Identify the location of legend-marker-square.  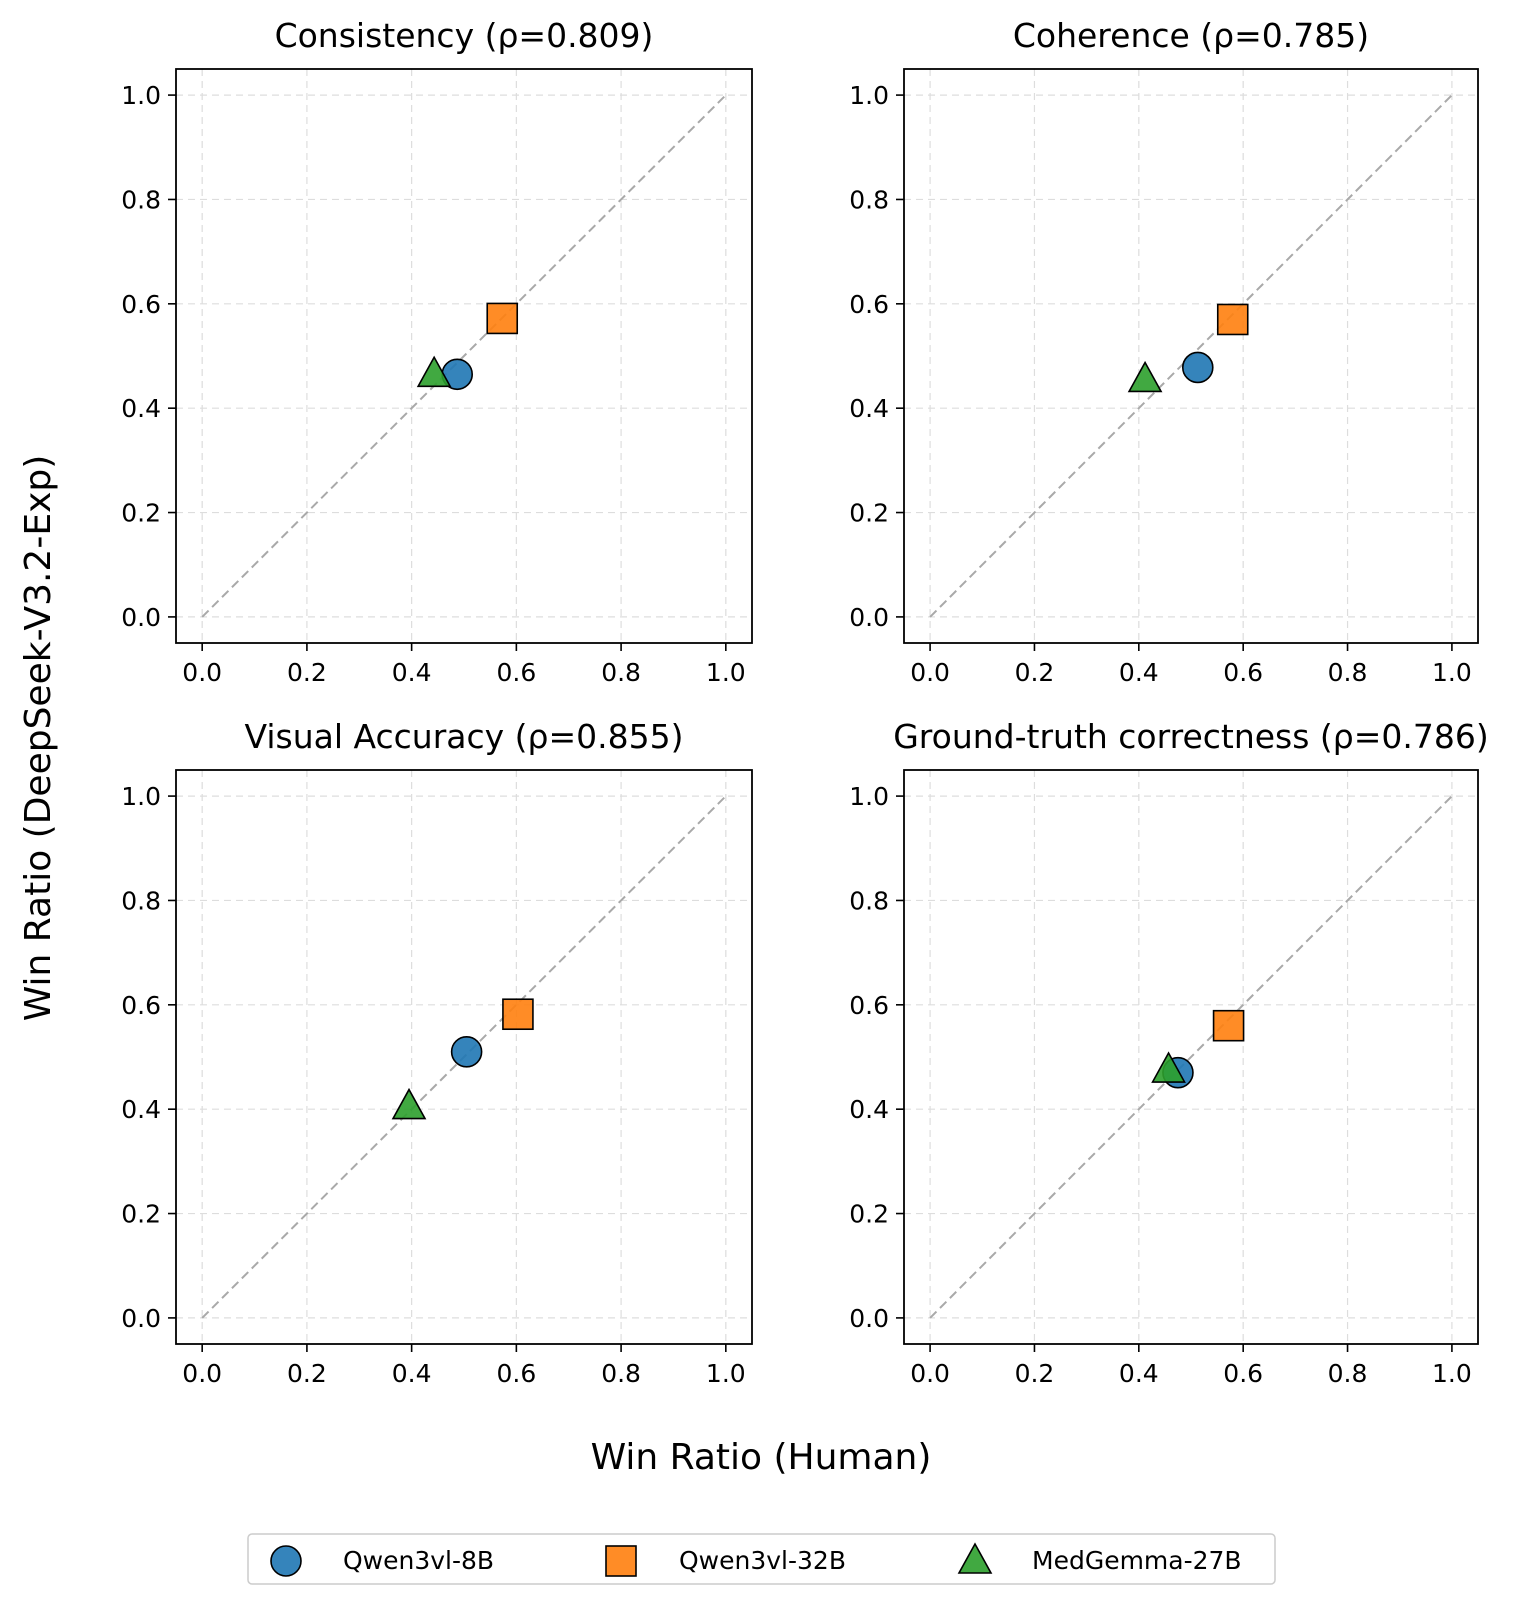
(621, 1561).